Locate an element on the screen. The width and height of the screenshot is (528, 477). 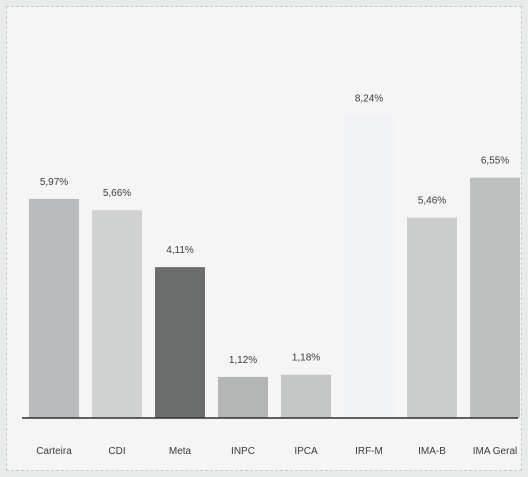
category-label-irf-m: IRF-M is located at coordinates (369, 451).